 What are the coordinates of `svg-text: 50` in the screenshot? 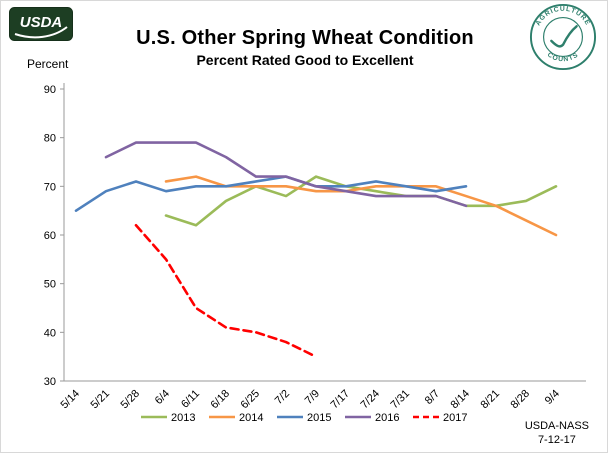 It's located at (50, 285).